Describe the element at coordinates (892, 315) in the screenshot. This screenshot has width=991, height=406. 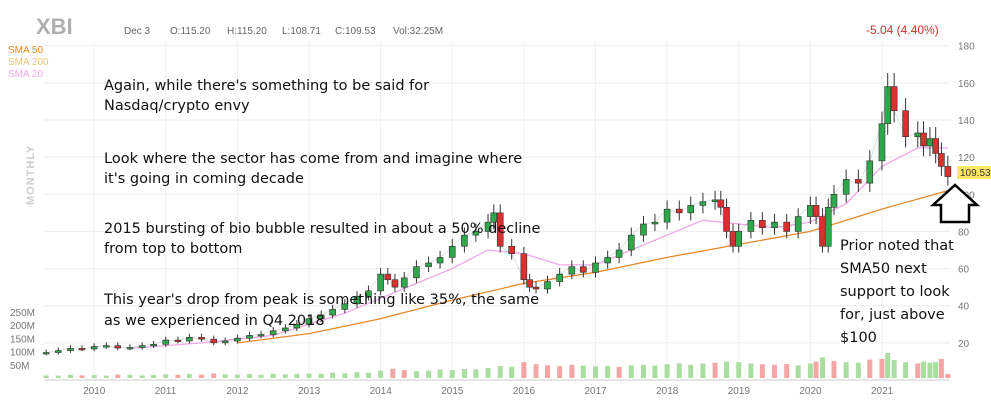
I see `side-note-line-4: for, just above` at that location.